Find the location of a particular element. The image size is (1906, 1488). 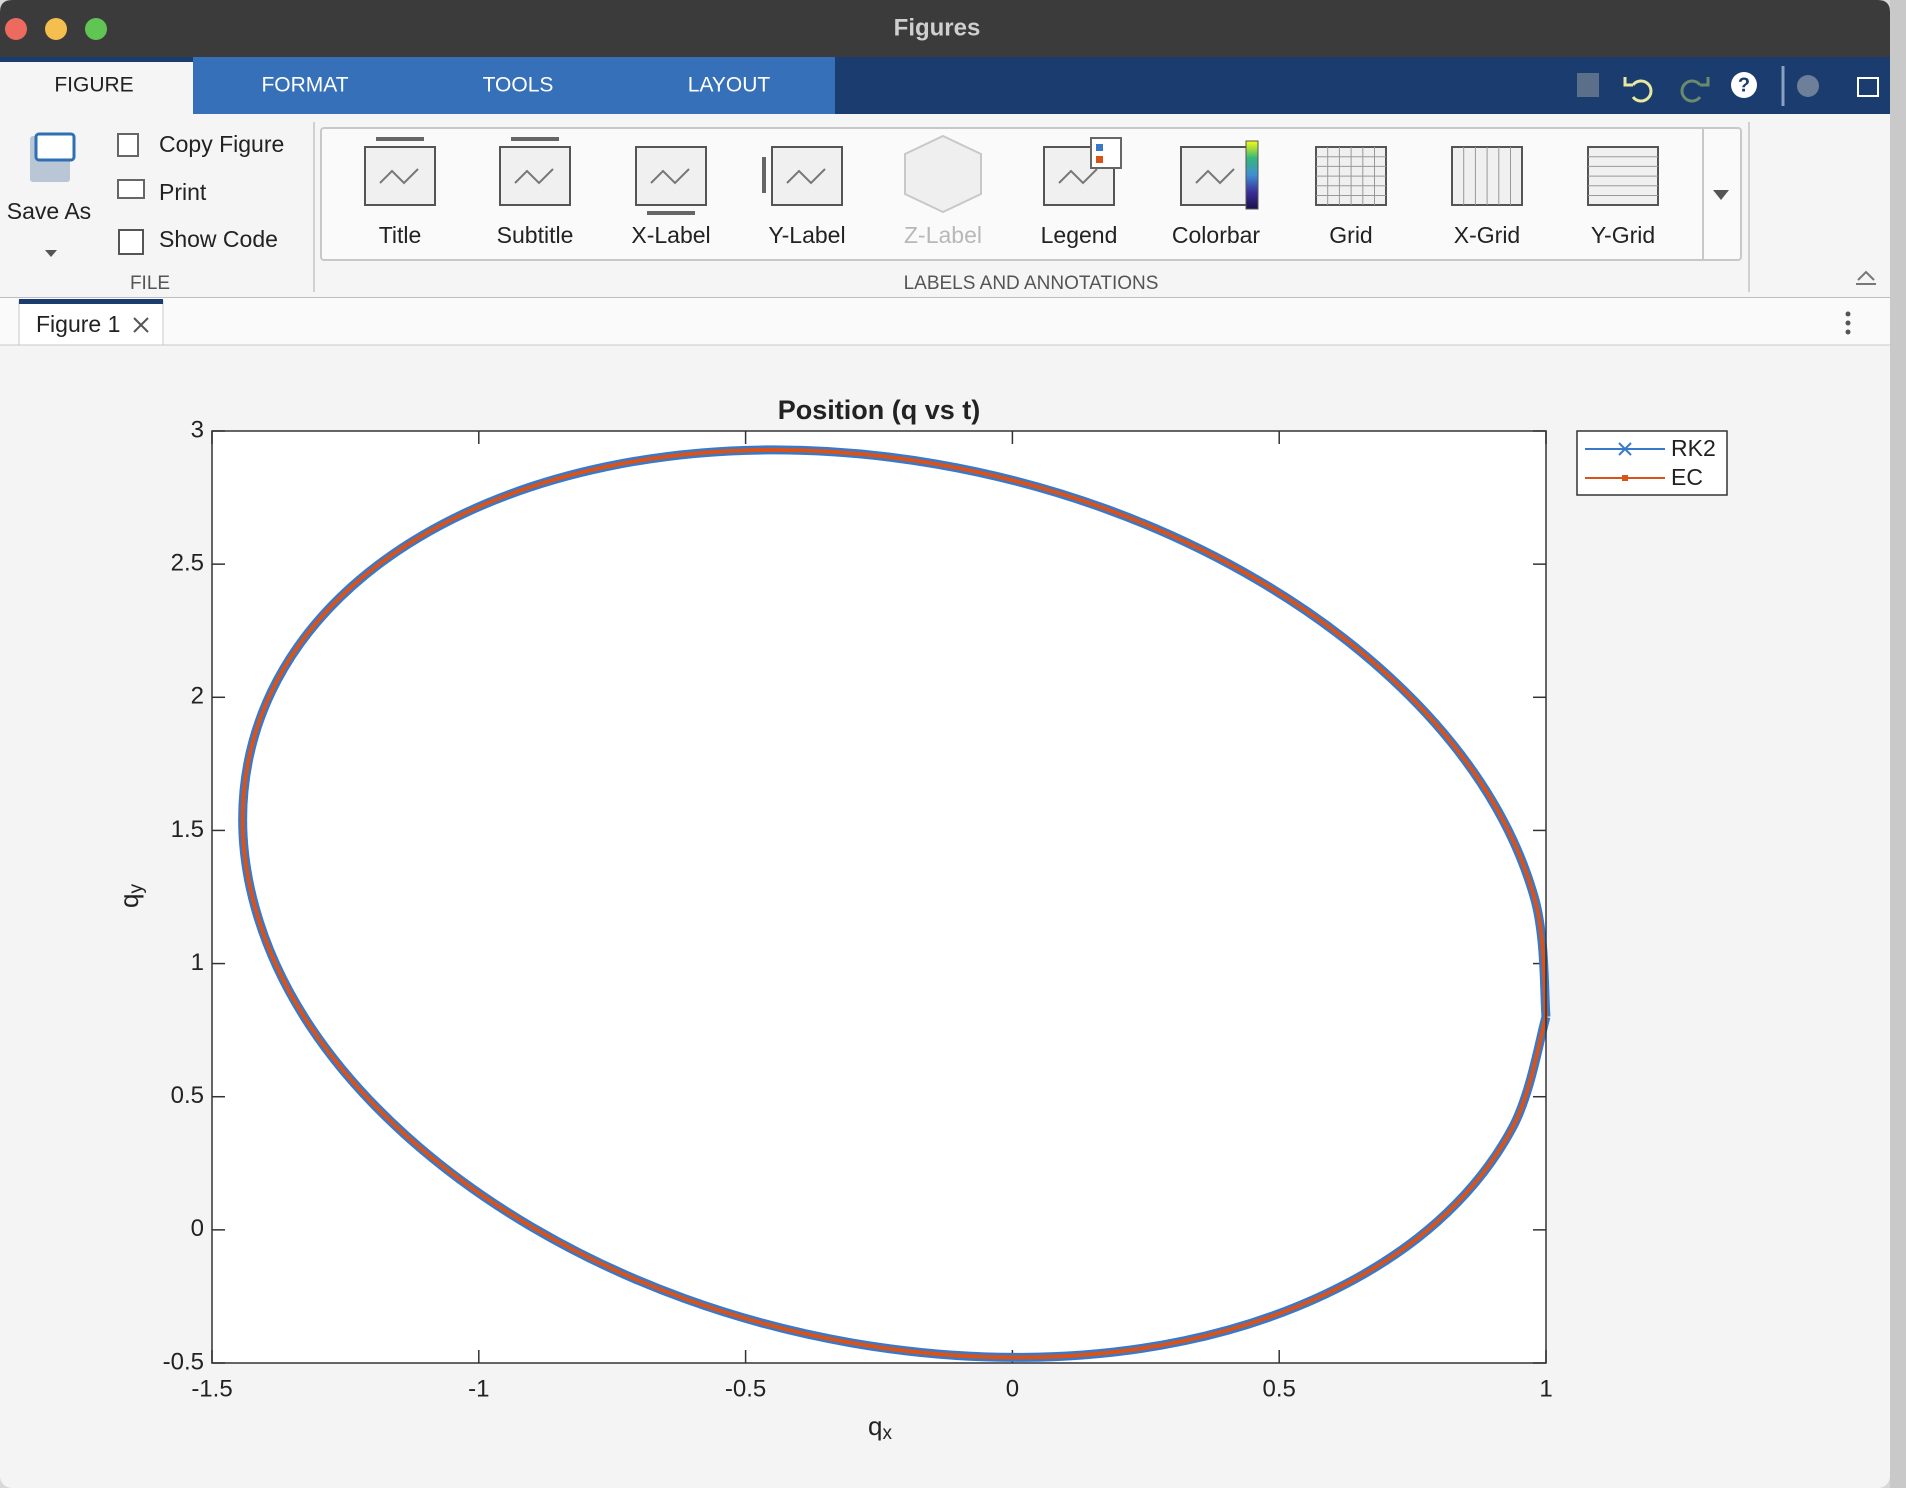

gallery-icon-legend is located at coordinates (1106, 153).